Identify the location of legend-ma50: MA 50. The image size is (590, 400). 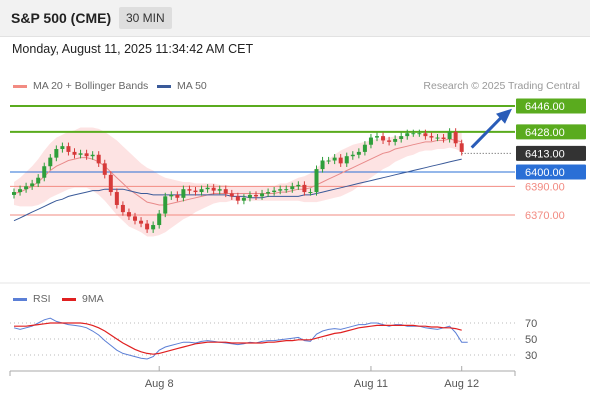
(182, 86).